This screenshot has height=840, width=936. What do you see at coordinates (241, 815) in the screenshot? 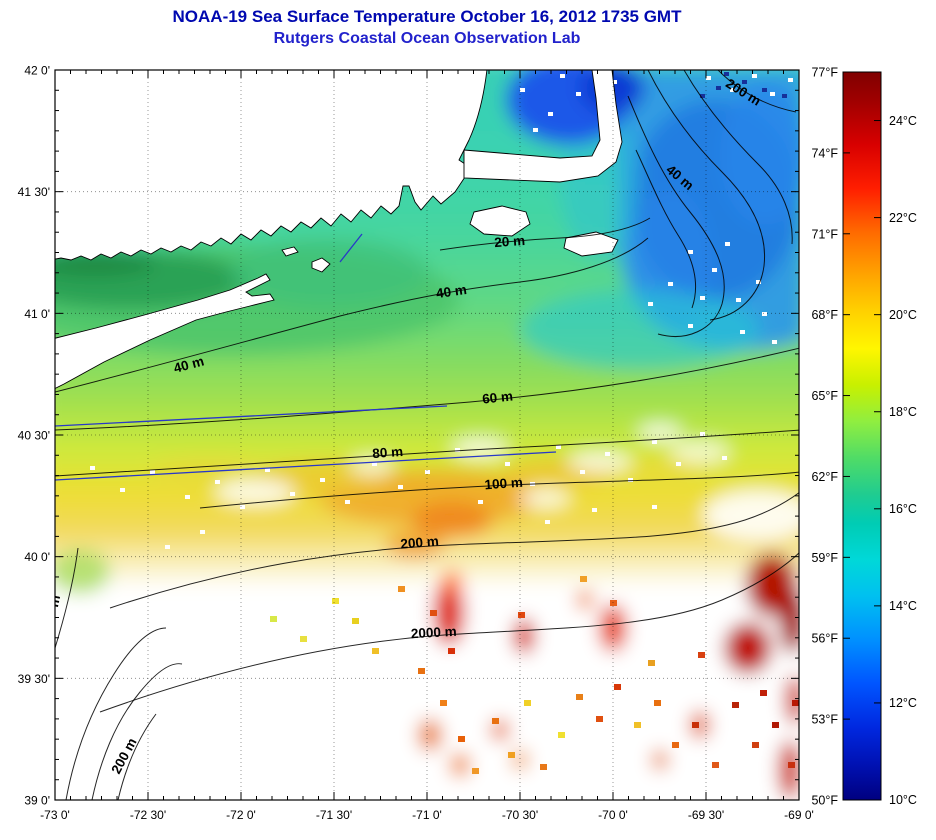
I see `x-axis-label: -72 0'` at bounding box center [241, 815].